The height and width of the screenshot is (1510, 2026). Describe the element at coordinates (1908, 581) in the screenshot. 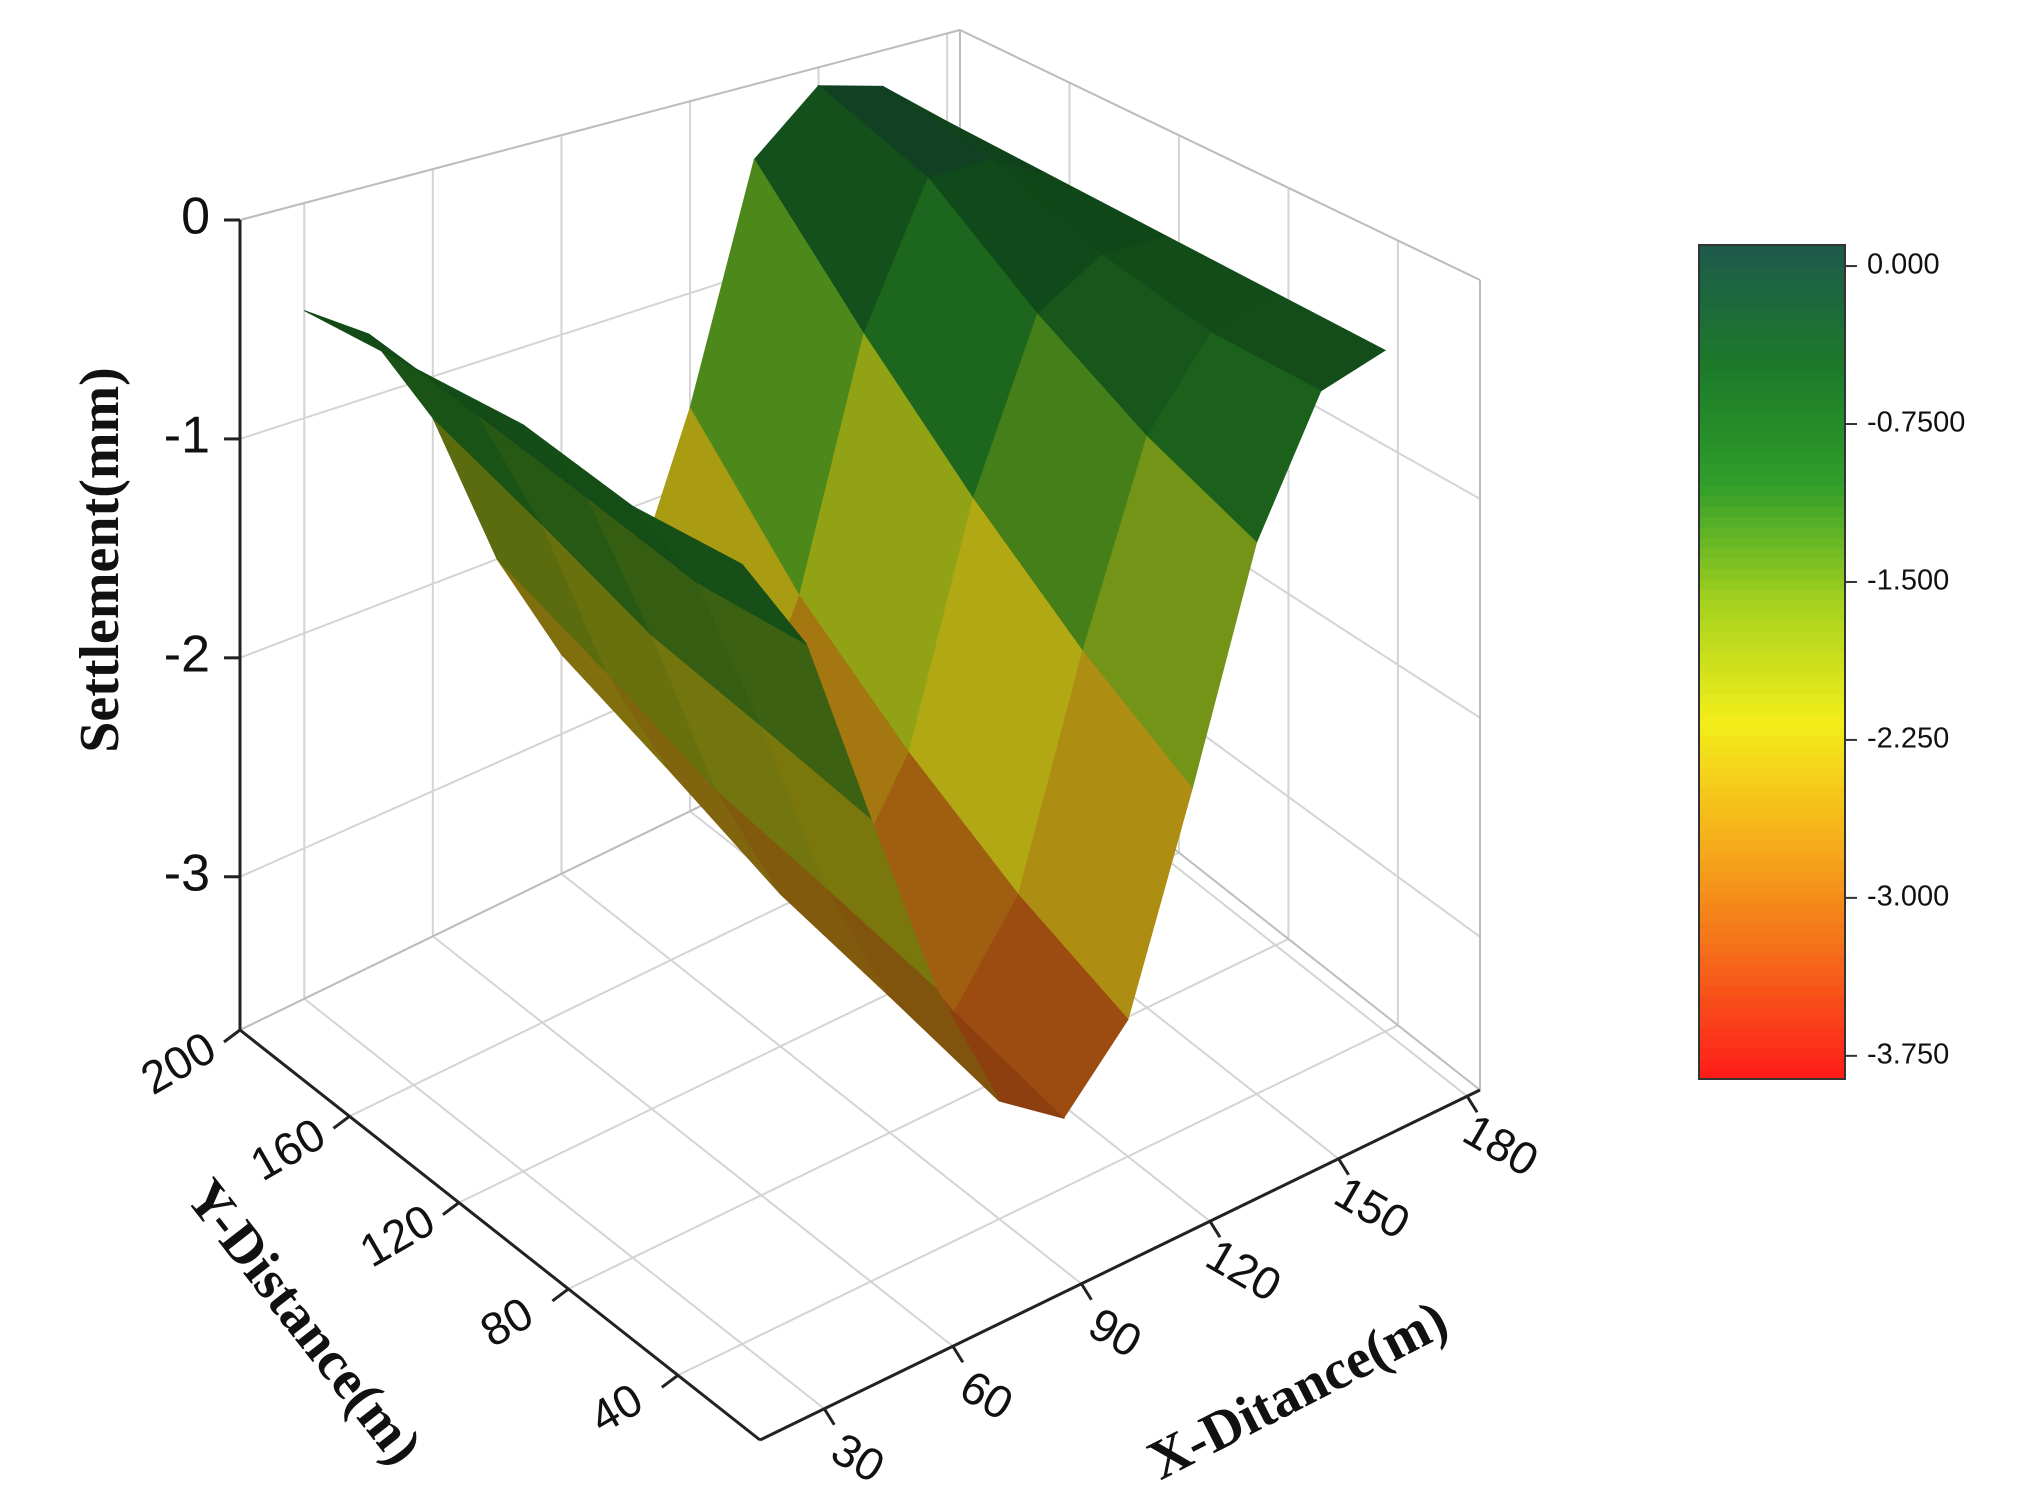

I see `colorbar-tick-label: -1.500` at that location.